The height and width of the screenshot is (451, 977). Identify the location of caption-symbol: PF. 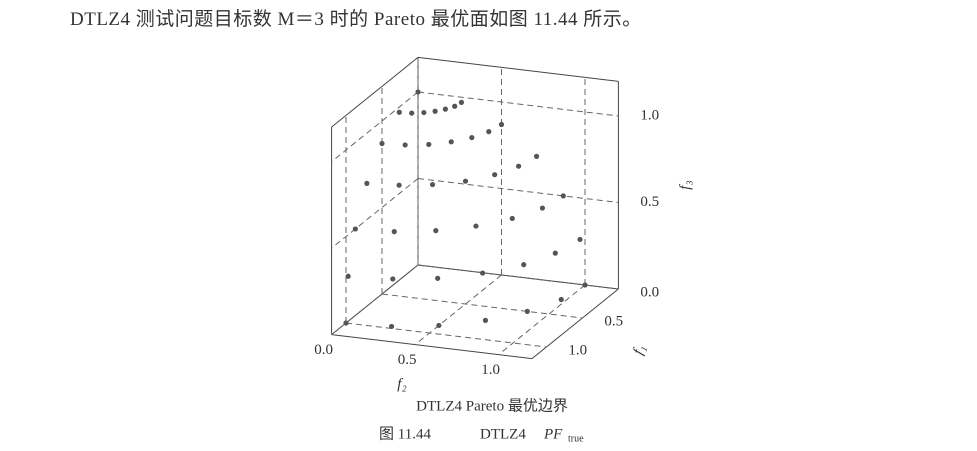
(553, 434).